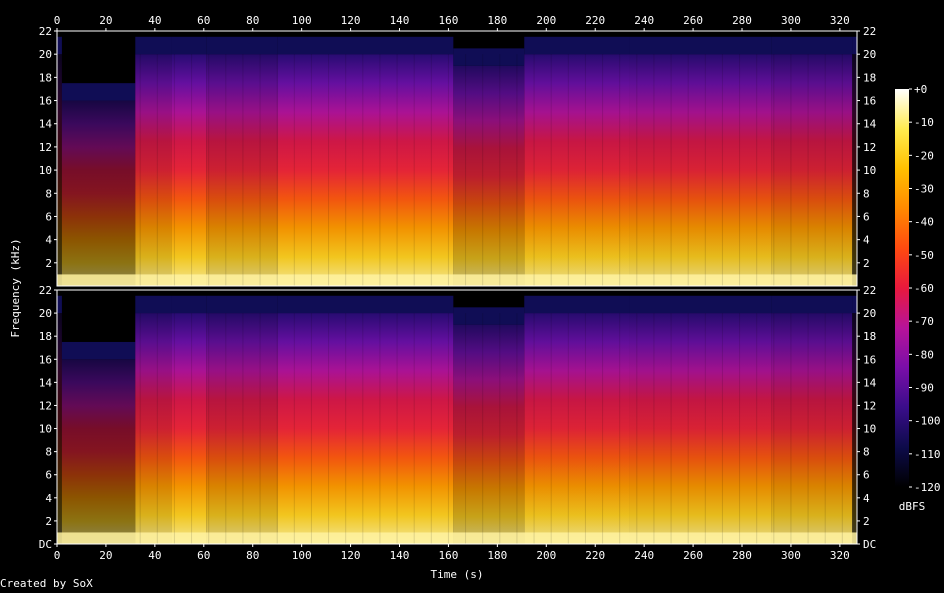 The height and width of the screenshot is (593, 944). I want to click on x-tick-label: 100, so click(302, 20).